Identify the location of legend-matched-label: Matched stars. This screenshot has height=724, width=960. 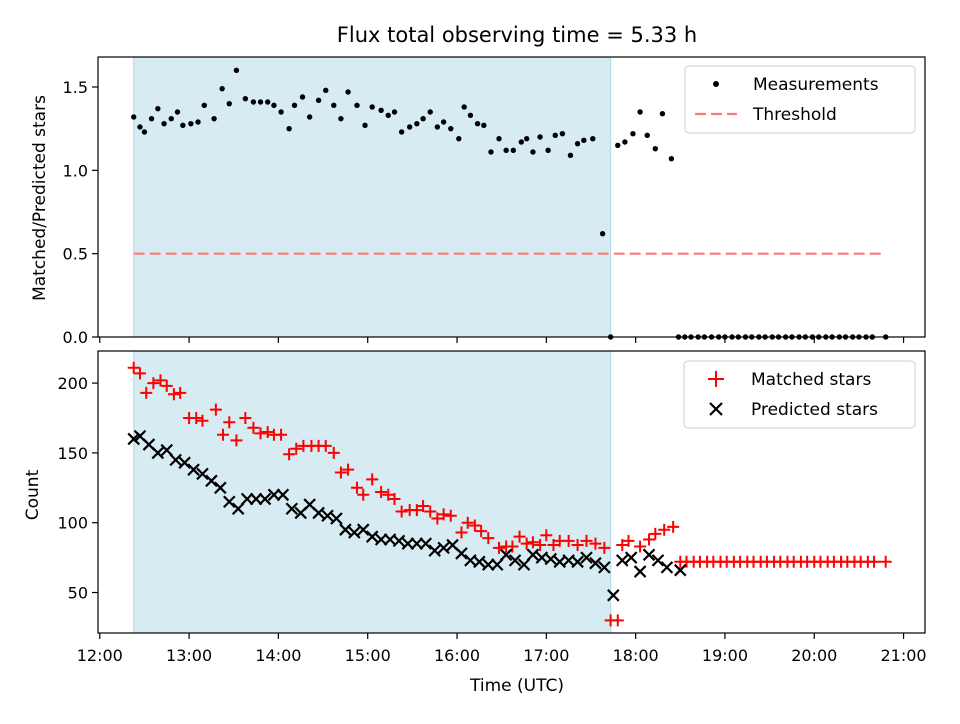
(811, 380).